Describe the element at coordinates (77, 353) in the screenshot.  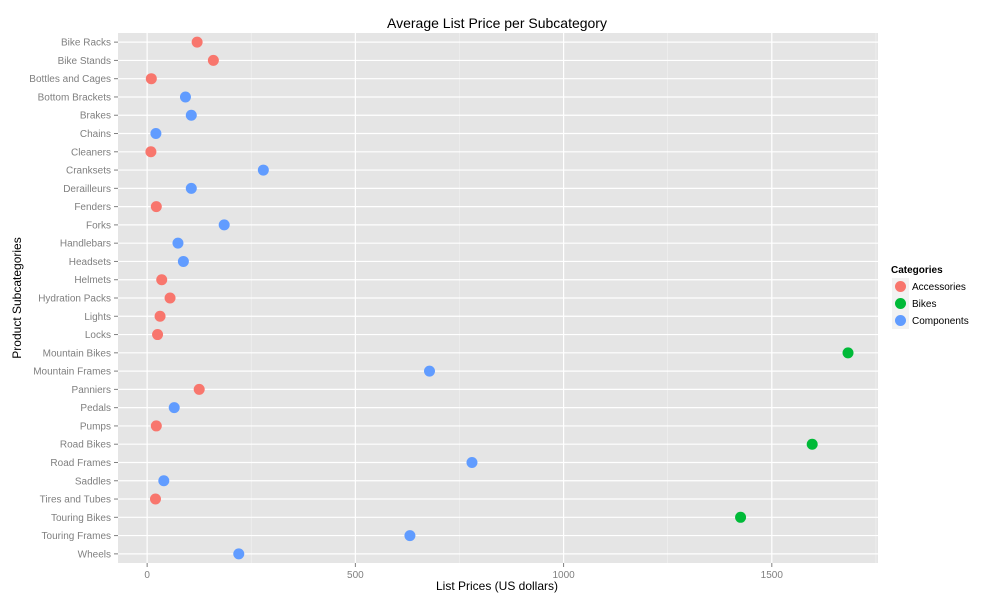
I see `y-tick-label: Mountain Bikes` at that location.